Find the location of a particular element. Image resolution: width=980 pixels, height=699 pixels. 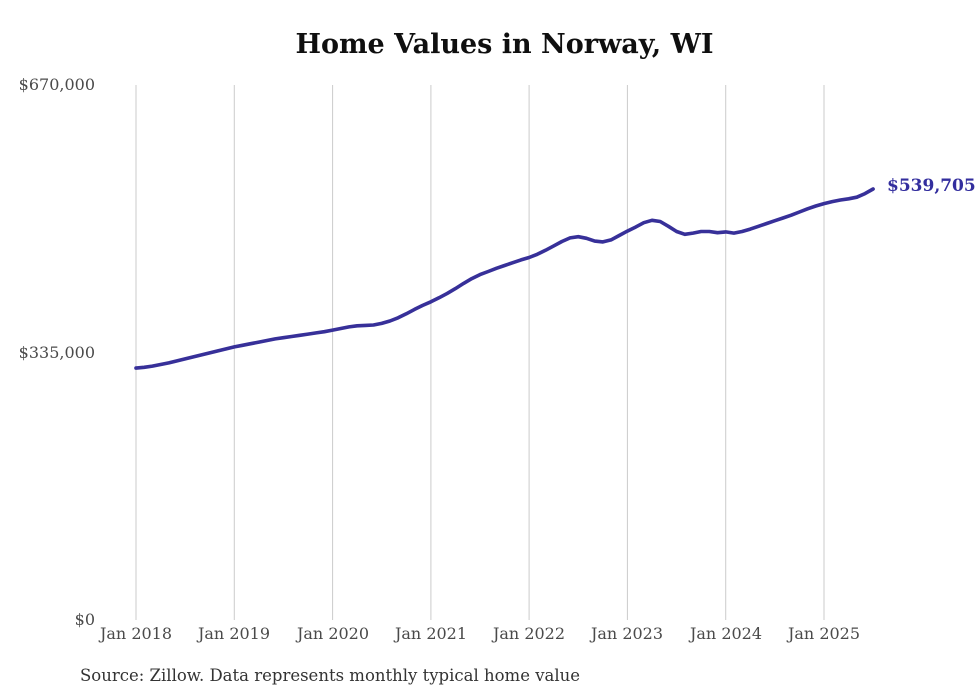

x-tick-label-1: Jan 2019 is located at coordinates (234, 633).